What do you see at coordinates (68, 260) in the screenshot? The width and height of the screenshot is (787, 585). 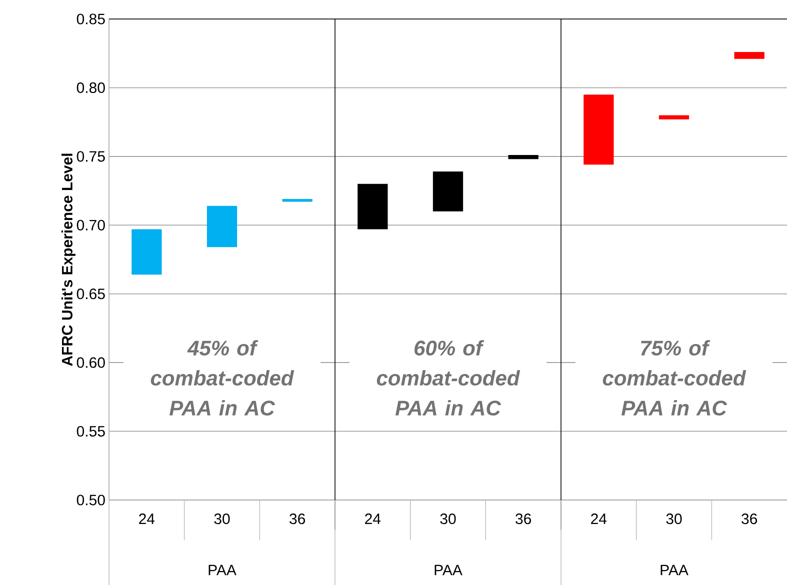 I see `y-axis-title: AFRC Unit's Experience Level` at bounding box center [68, 260].